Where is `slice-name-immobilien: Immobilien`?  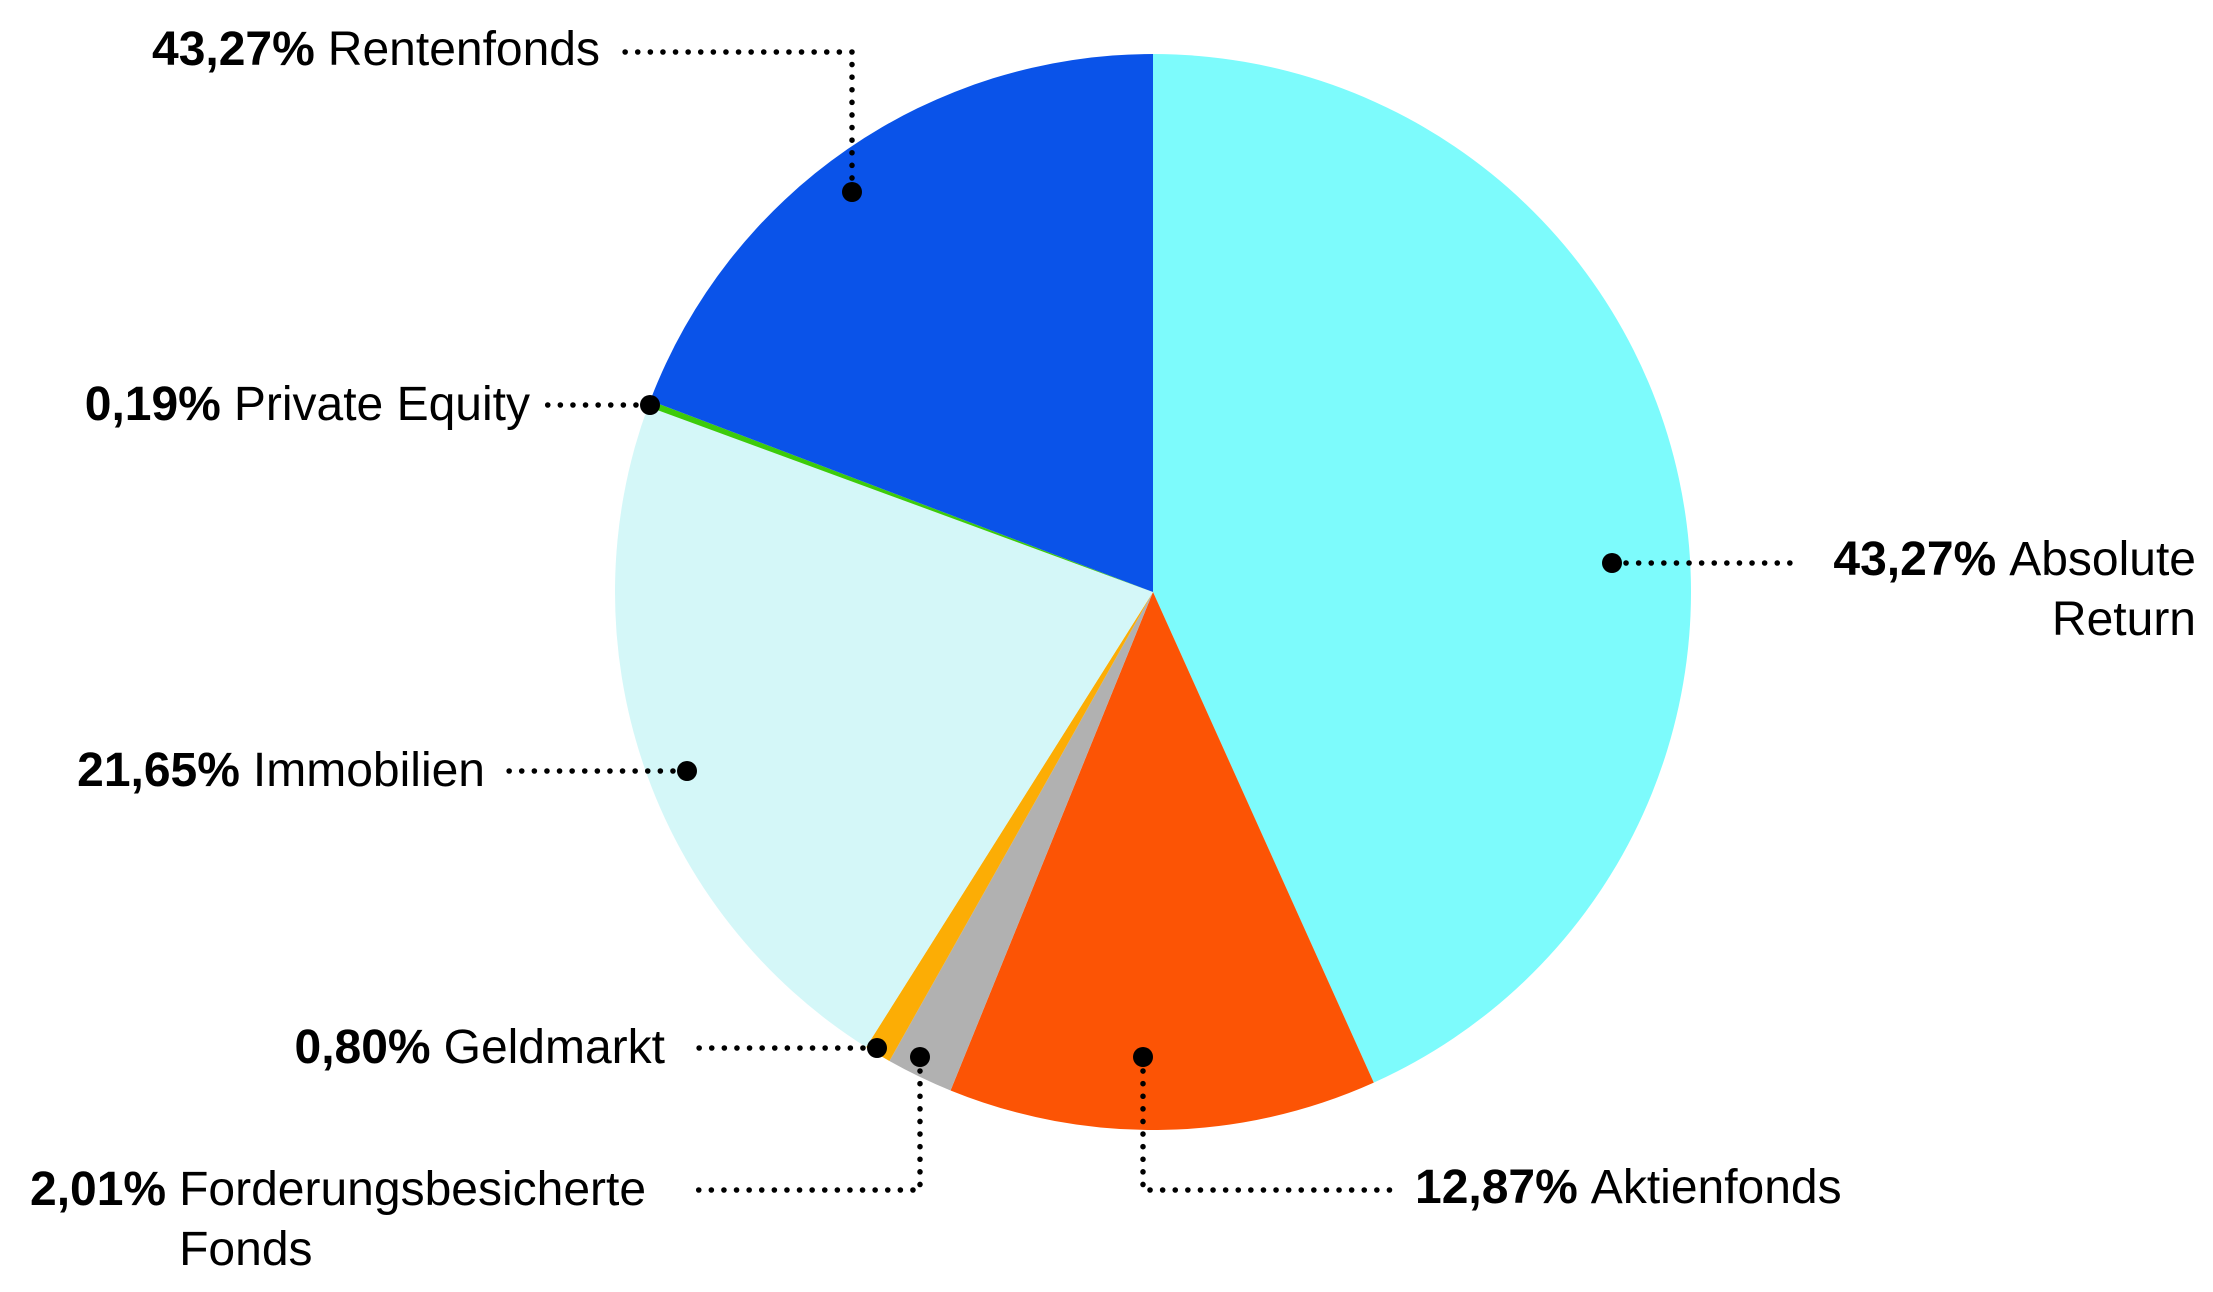 slice-name-immobilien: Immobilien is located at coordinates (368, 770).